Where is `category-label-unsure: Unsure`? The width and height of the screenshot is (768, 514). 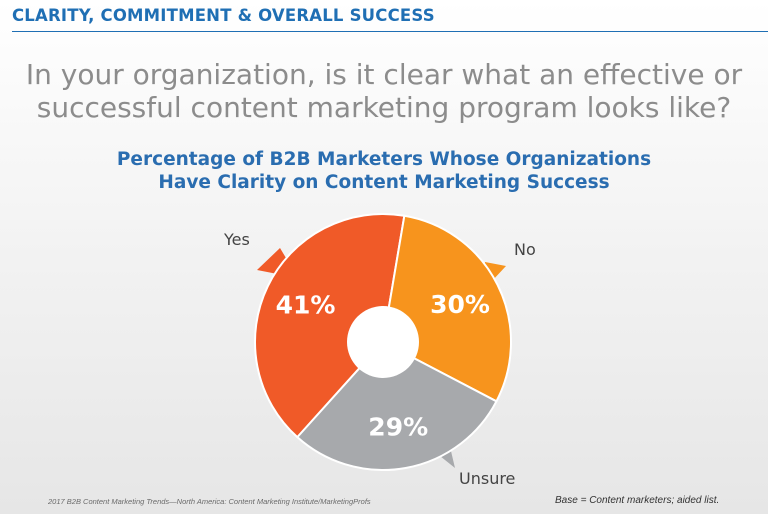 category-label-unsure: Unsure is located at coordinates (487, 478).